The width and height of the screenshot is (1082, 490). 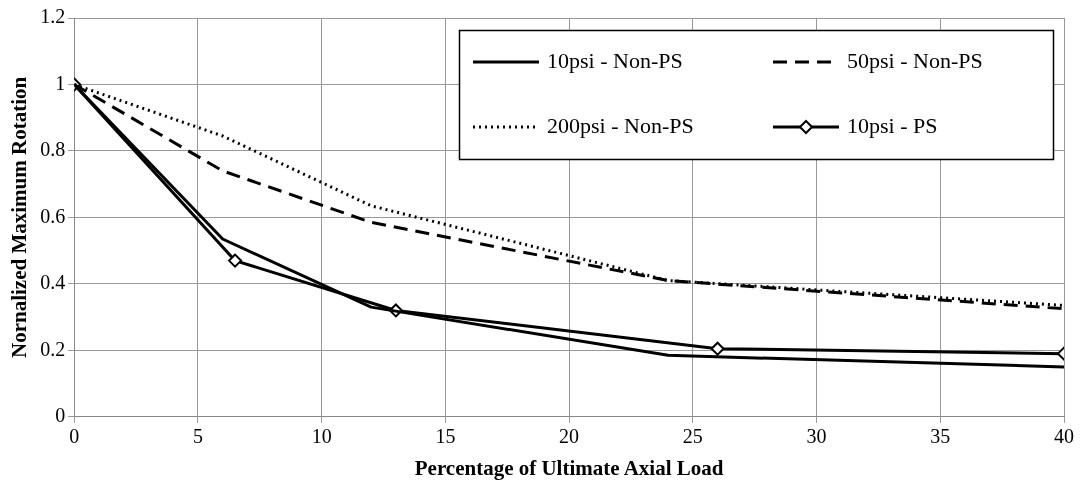 I want to click on x-tick-label: 40, so click(x=1064, y=436).